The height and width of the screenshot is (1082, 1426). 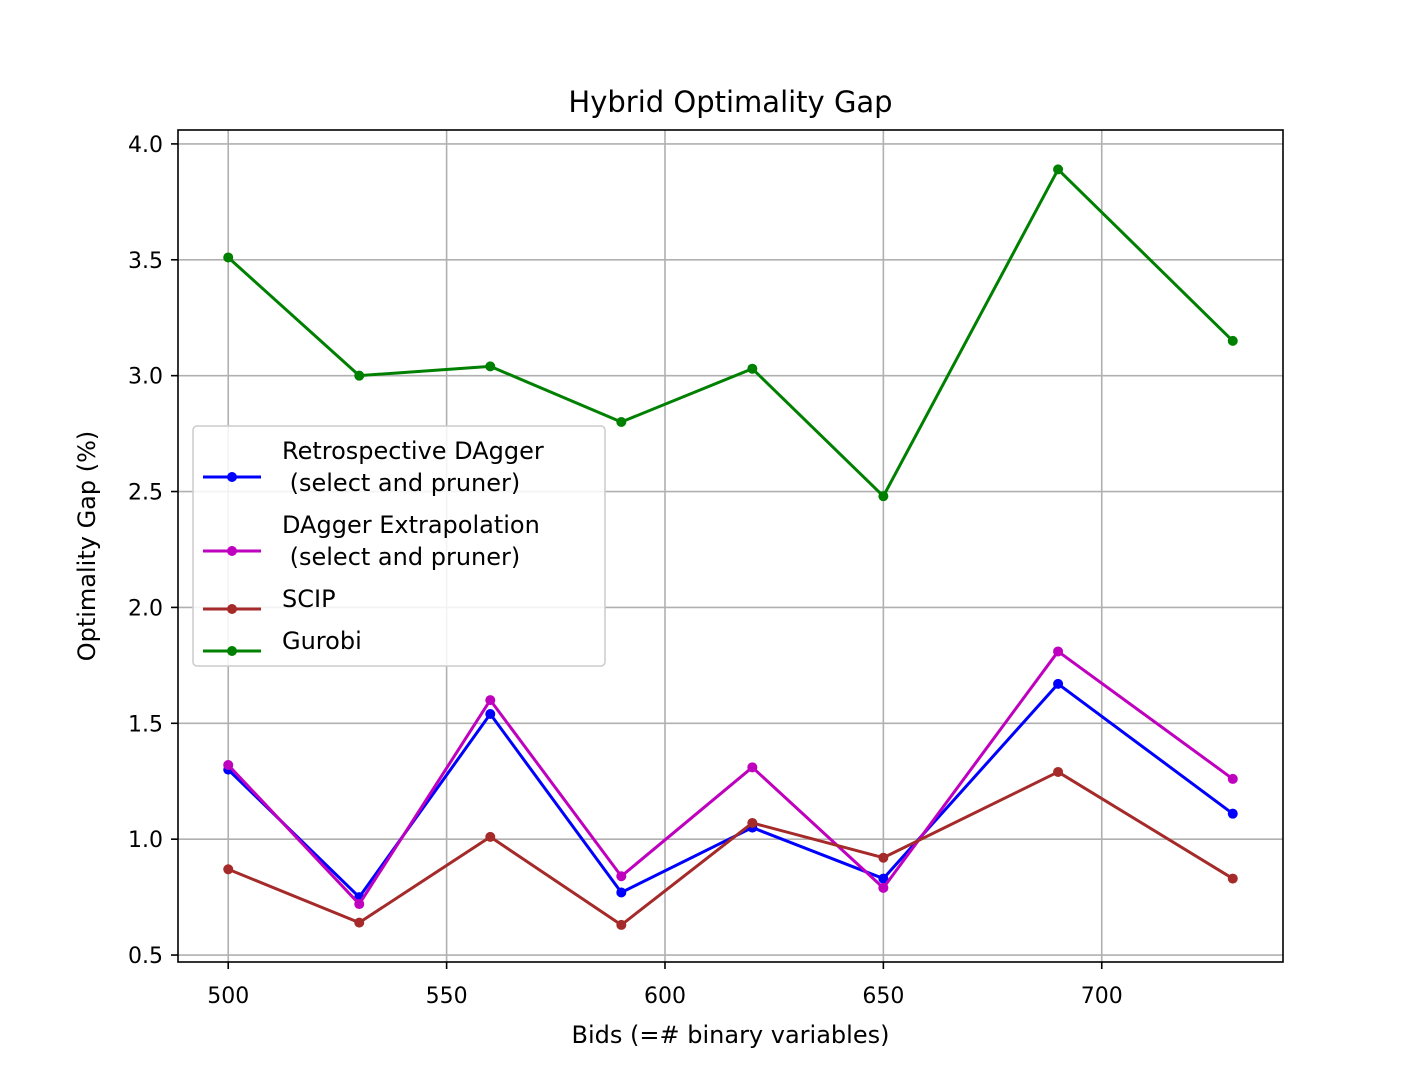 I want to click on legend-label: Gurobi, so click(x=322, y=641).